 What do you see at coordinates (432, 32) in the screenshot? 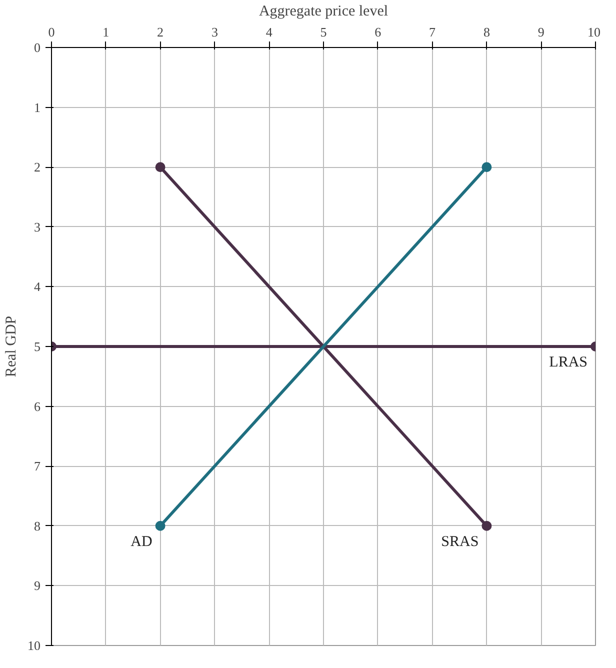
I see `x-tick-label: 7` at bounding box center [432, 32].